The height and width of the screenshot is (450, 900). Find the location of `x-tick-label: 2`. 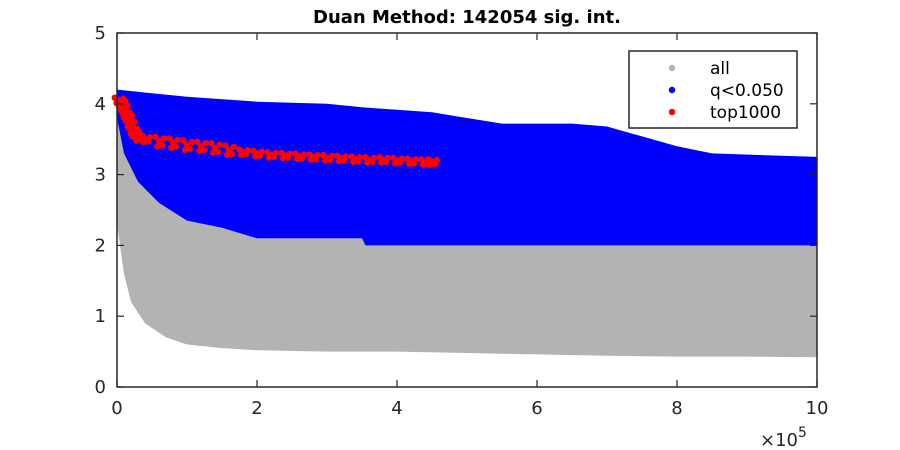

x-tick-label: 2 is located at coordinates (256, 408).